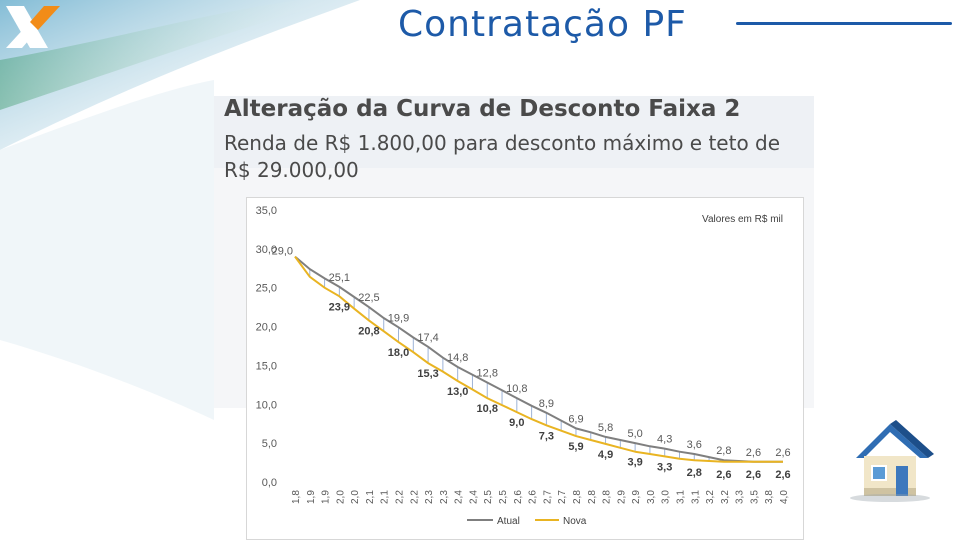 Image resolution: width=960 pixels, height=540 pixels. I want to click on data-label-nova: 13,0, so click(457, 392).